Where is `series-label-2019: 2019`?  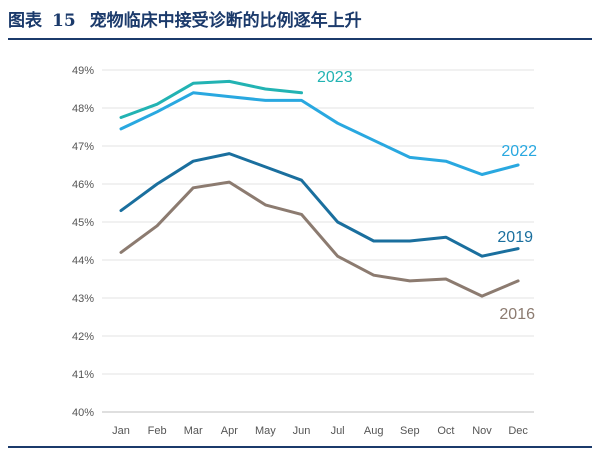 series-label-2019: 2019 is located at coordinates (515, 237).